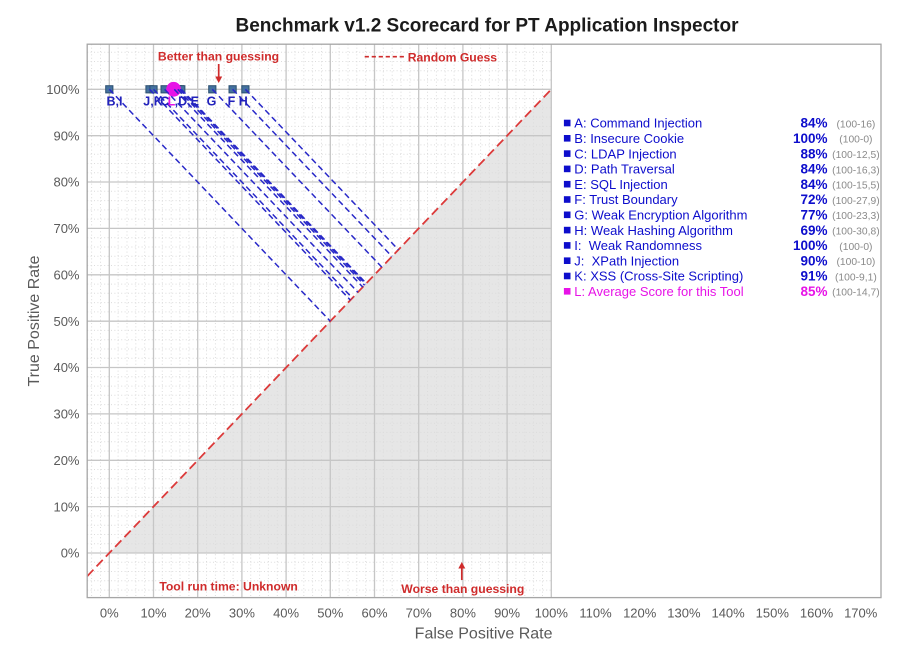 The image size is (904, 646). I want to click on svg-text: 140%, so click(728, 613).